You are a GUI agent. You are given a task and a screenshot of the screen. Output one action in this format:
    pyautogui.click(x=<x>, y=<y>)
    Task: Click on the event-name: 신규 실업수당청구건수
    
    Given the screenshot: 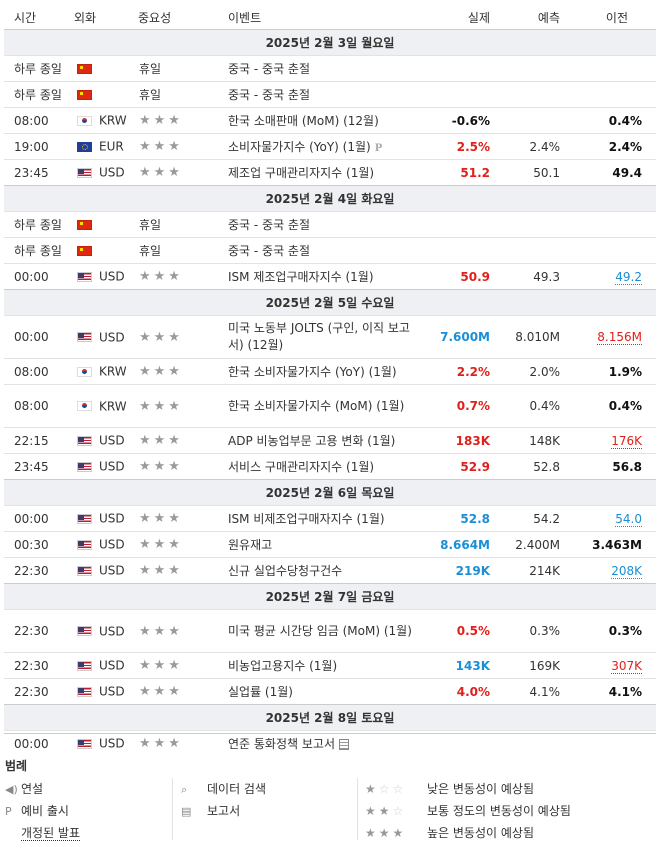 What is the action you would take?
    pyautogui.click(x=285, y=571)
    